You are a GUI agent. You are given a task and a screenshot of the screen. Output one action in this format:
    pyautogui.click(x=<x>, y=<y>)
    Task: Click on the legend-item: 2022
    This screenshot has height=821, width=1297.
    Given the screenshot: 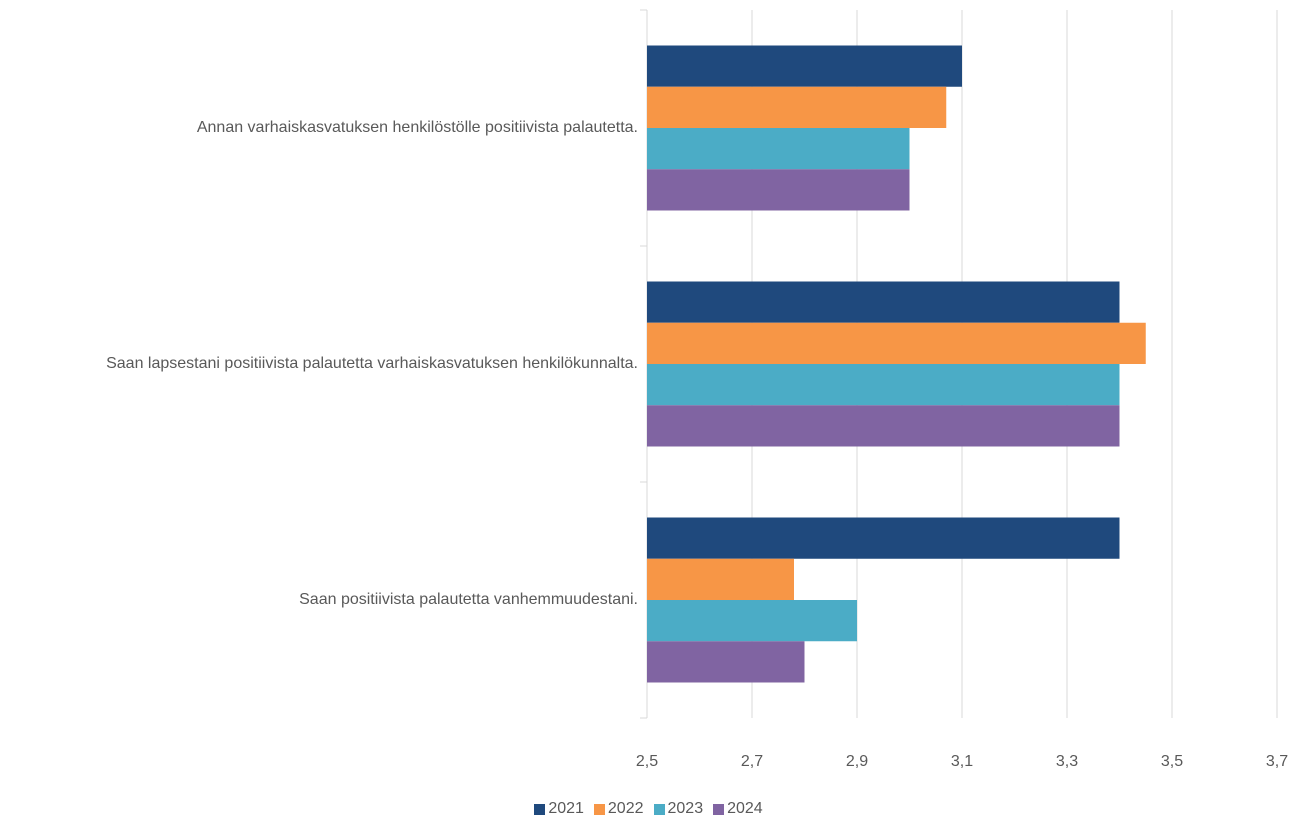 What is the action you would take?
    pyautogui.click(x=618, y=809)
    